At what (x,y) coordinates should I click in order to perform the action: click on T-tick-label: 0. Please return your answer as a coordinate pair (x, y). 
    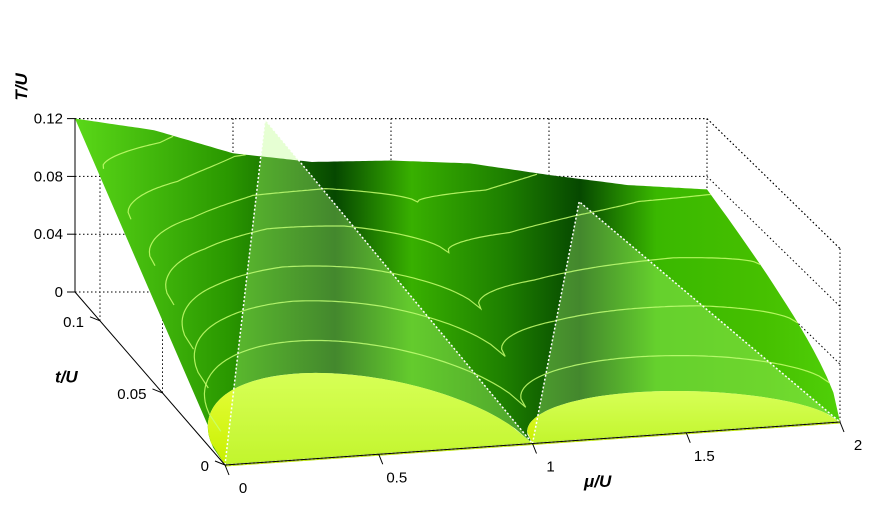
    Looking at the image, I should click on (59, 292).